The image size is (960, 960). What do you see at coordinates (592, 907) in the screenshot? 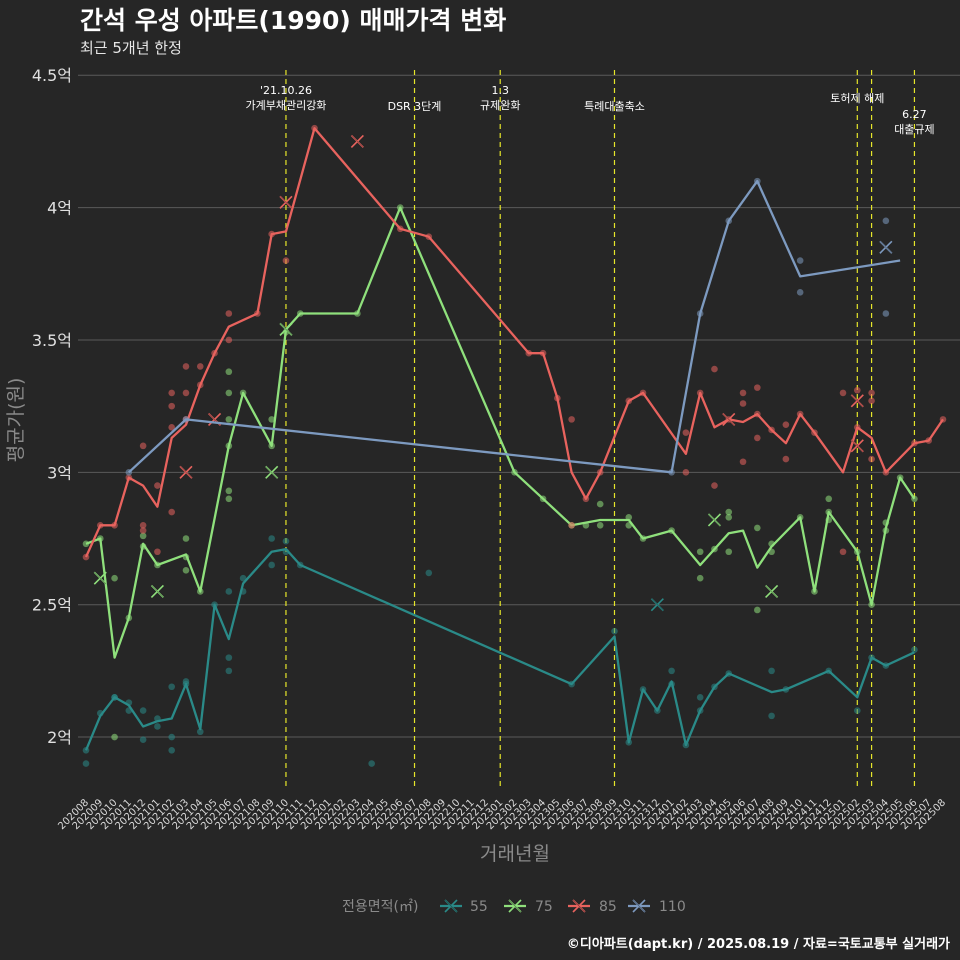
I see `legend-item-85: 85` at bounding box center [592, 907].